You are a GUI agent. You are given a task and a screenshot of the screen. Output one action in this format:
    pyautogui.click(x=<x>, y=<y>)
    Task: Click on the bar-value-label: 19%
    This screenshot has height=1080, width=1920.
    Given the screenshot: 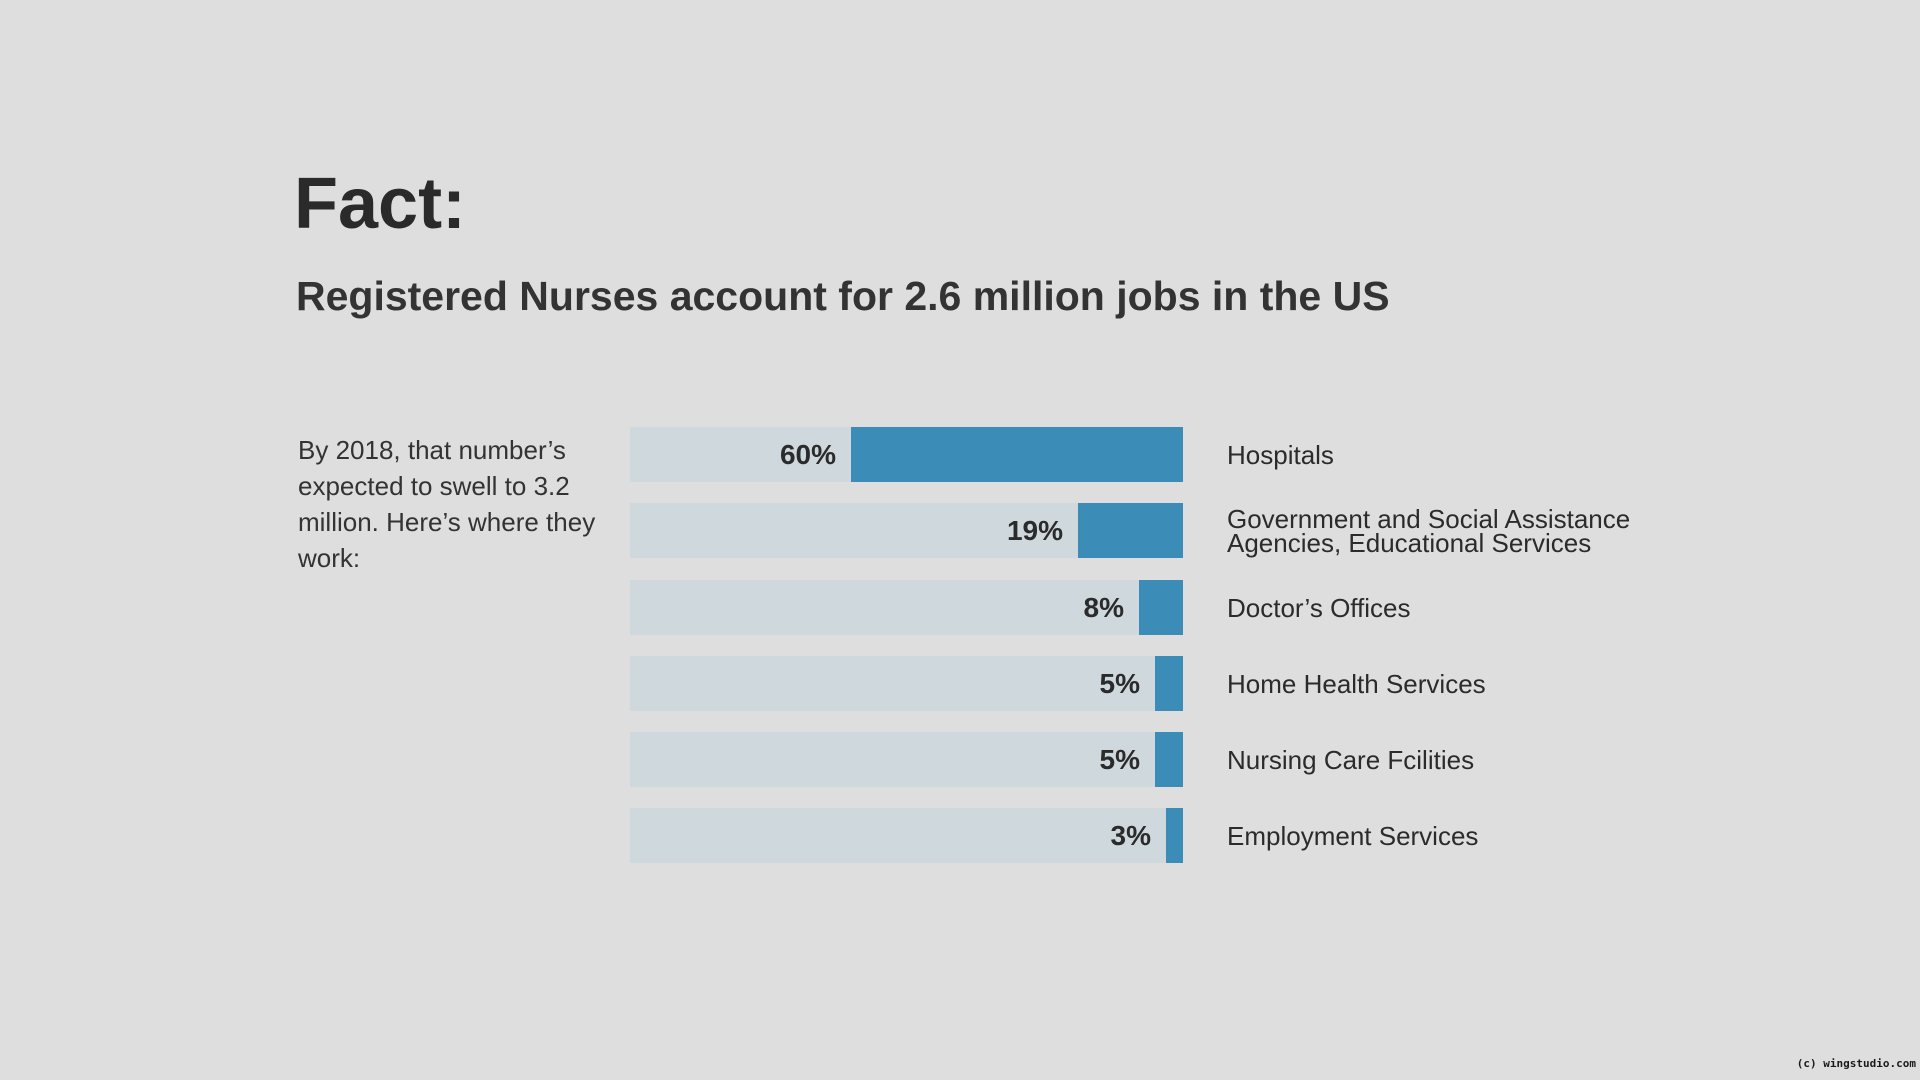 What is the action you would take?
    pyautogui.click(x=1034, y=530)
    